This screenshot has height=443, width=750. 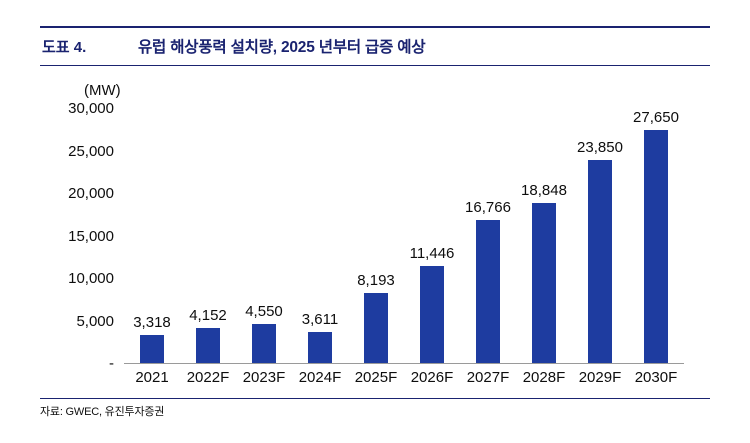 What do you see at coordinates (152, 377) in the screenshot?
I see `x-axis-label: 2021` at bounding box center [152, 377].